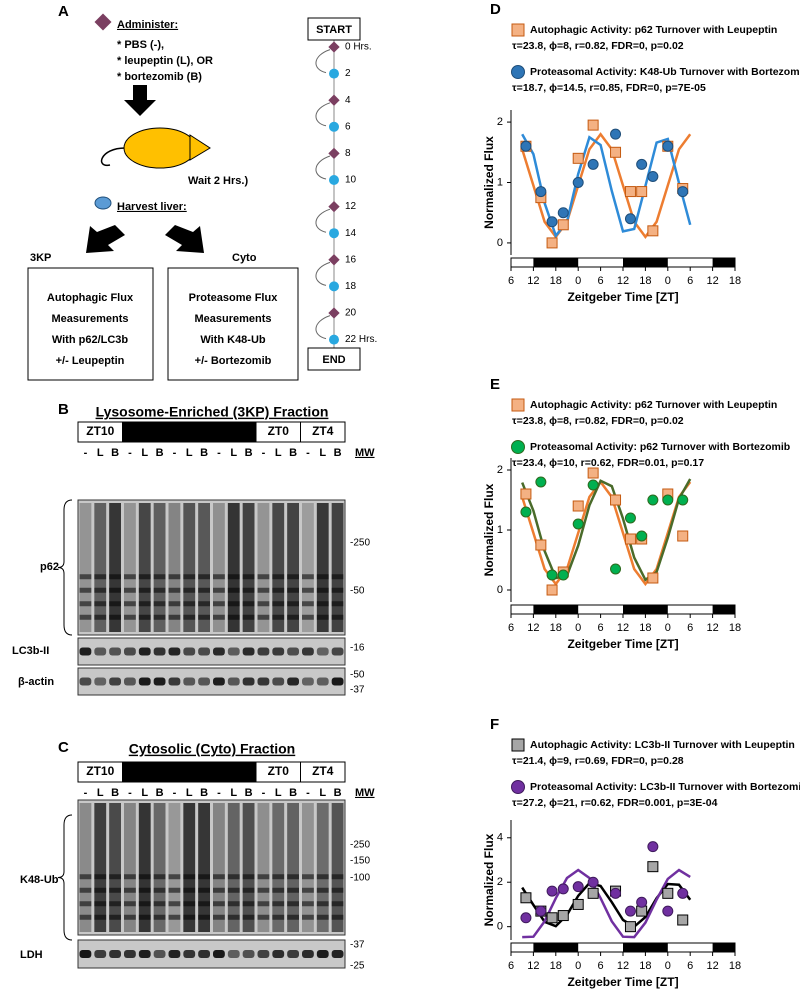 The image size is (800, 996). Describe the element at coordinates (518, 405) in the screenshot. I see `legend-marker` at that location.